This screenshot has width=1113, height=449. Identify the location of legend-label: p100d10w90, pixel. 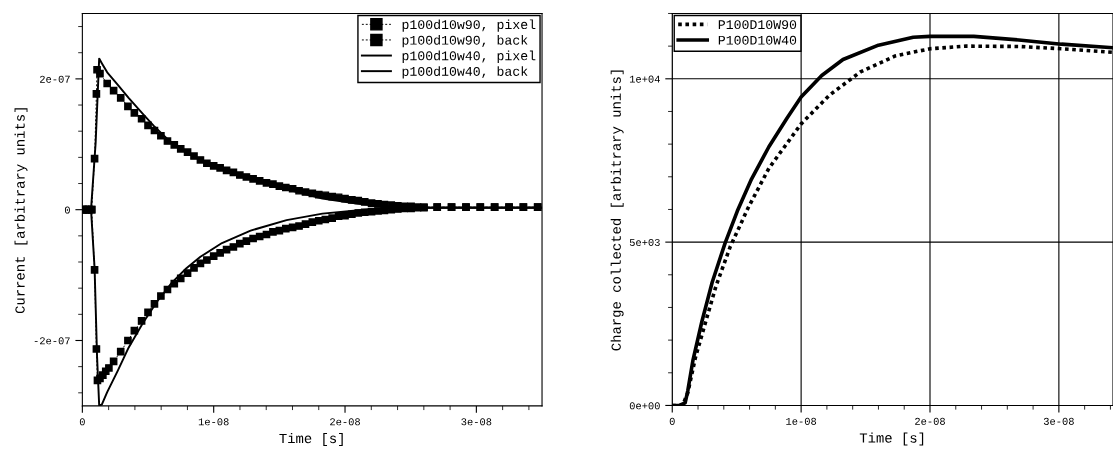
(469, 25).